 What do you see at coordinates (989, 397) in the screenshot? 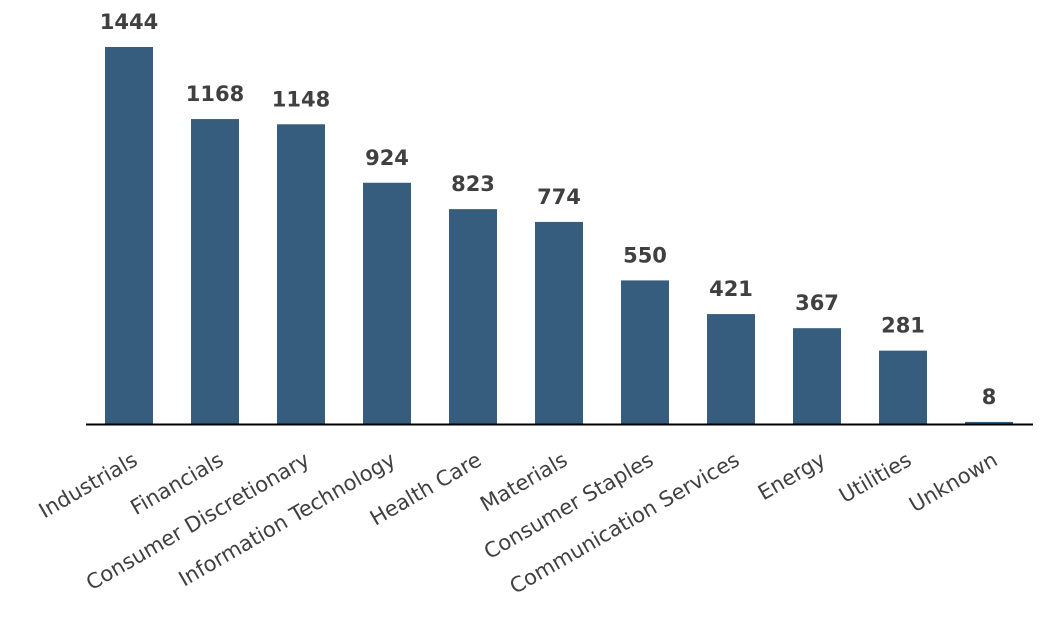
I see `value-label-10: 8` at bounding box center [989, 397].